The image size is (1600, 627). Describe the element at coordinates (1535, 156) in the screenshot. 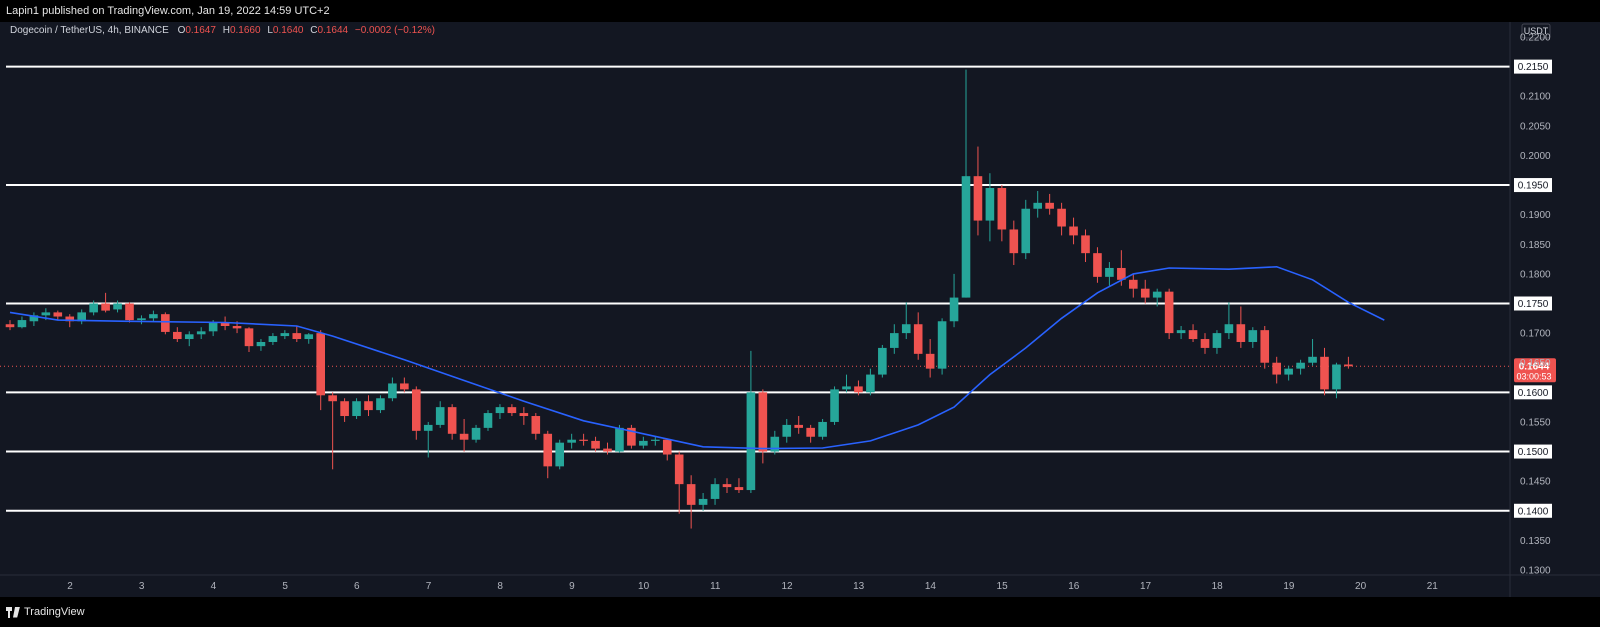

I see `price-tick-label: 0.2000` at that location.